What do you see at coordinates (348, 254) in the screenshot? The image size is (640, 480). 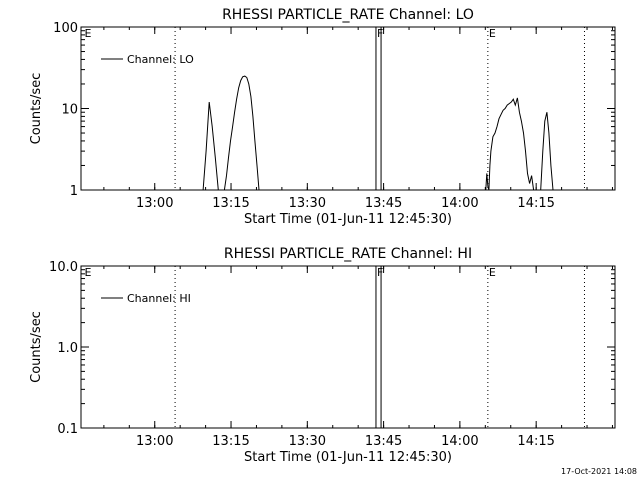 I see `chart-title: RHESSI PARTICLE_RATE Channel: HI` at bounding box center [348, 254].